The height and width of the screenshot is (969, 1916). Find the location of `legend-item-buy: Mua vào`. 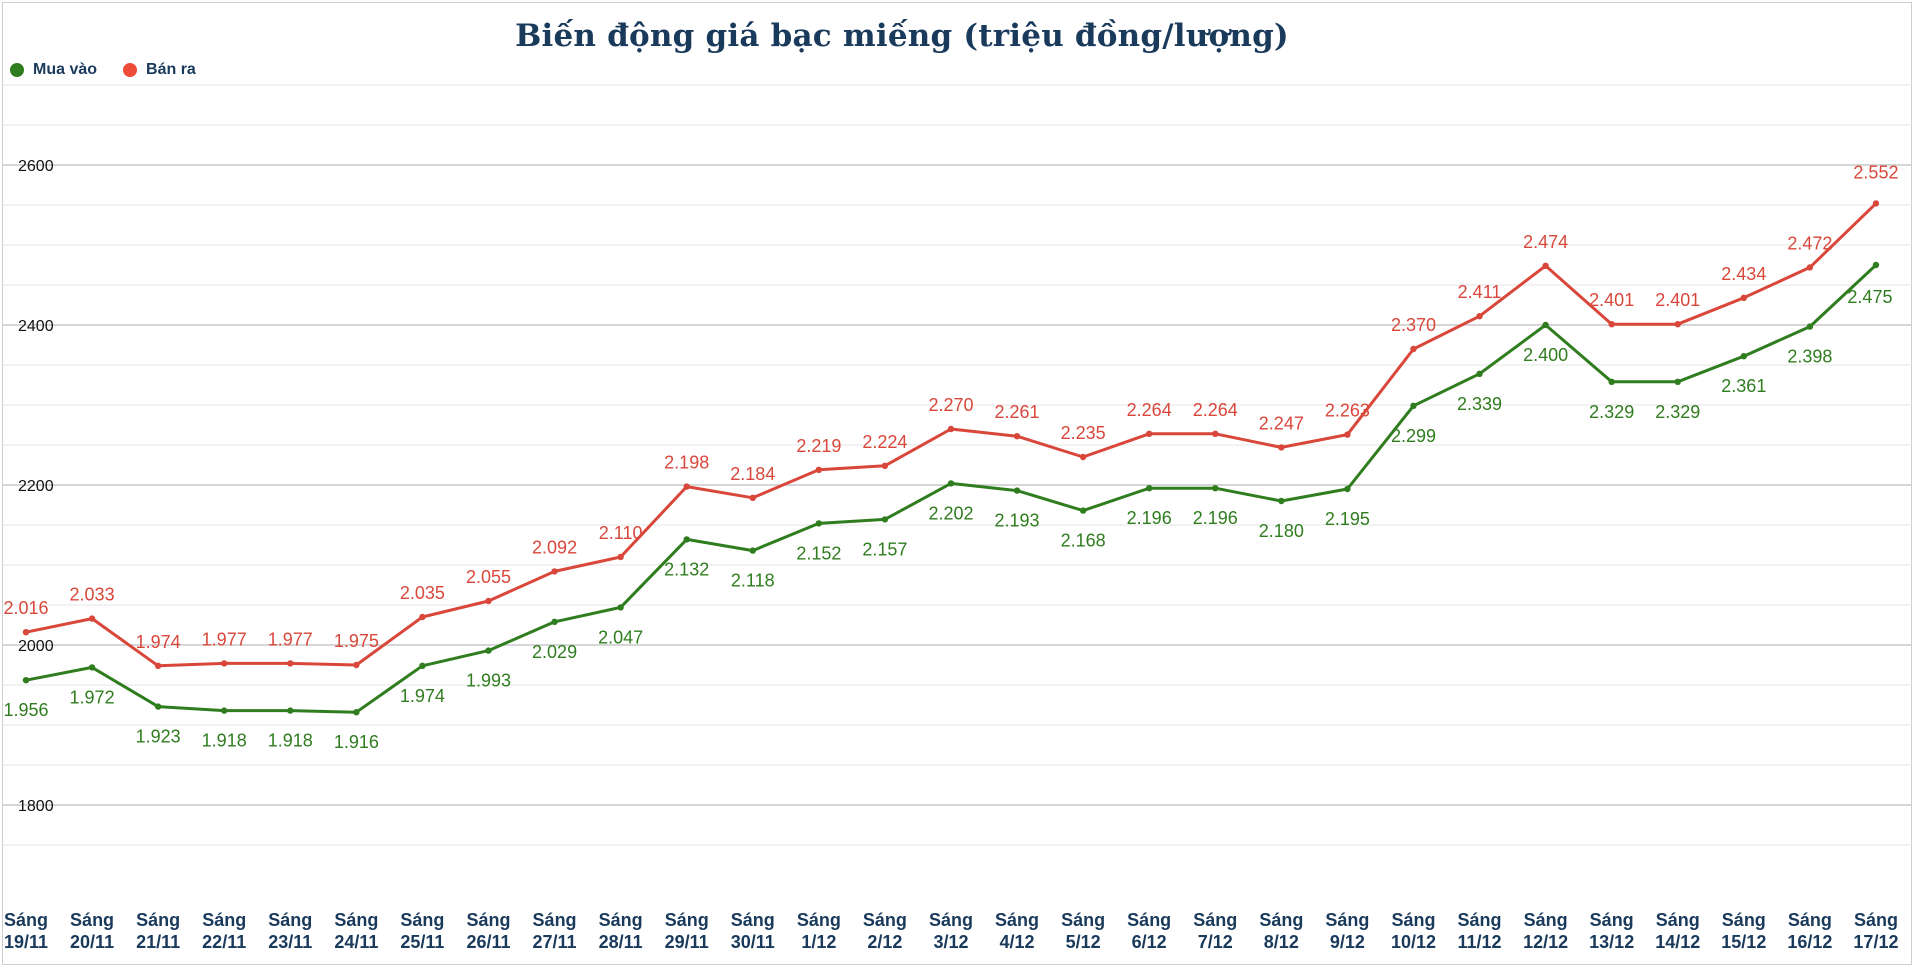

legend-item-buy: Mua vào is located at coordinates (53, 70).